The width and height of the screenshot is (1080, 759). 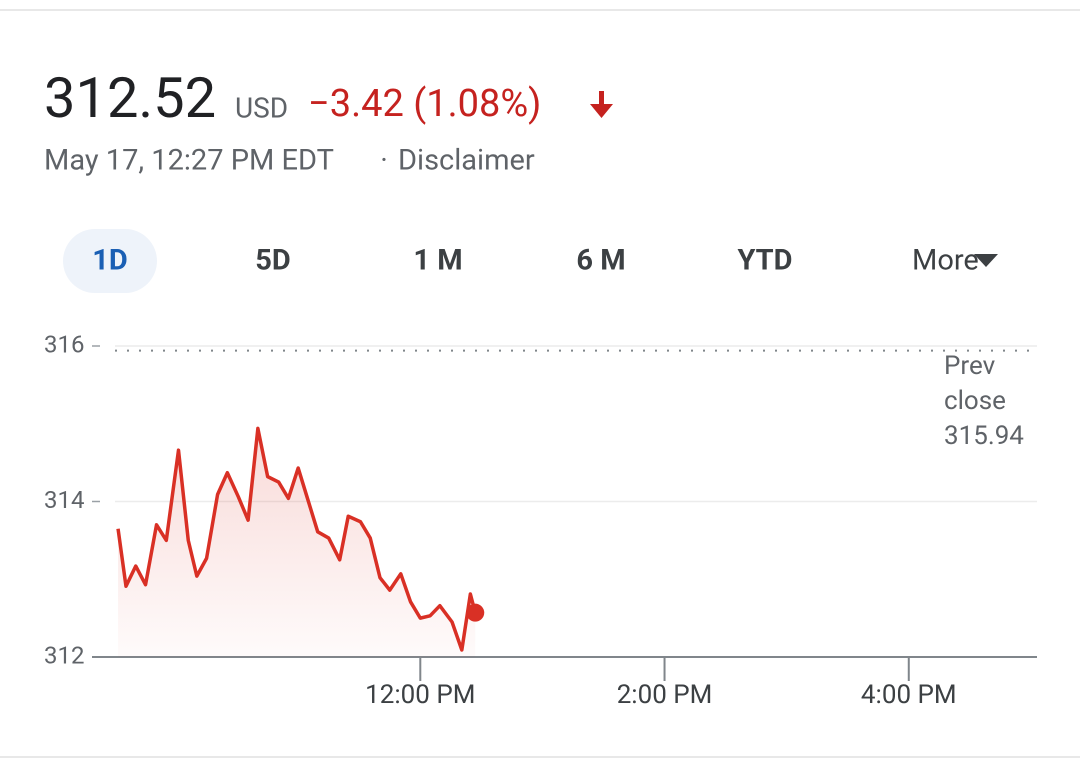 I want to click on down-arrow, so click(x=601, y=104).